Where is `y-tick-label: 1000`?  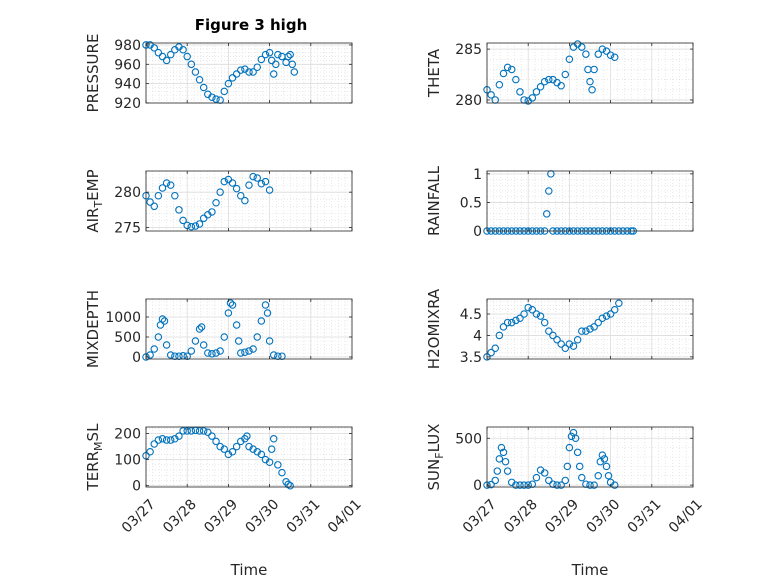
y-tick-label: 1000 is located at coordinates (123, 318).